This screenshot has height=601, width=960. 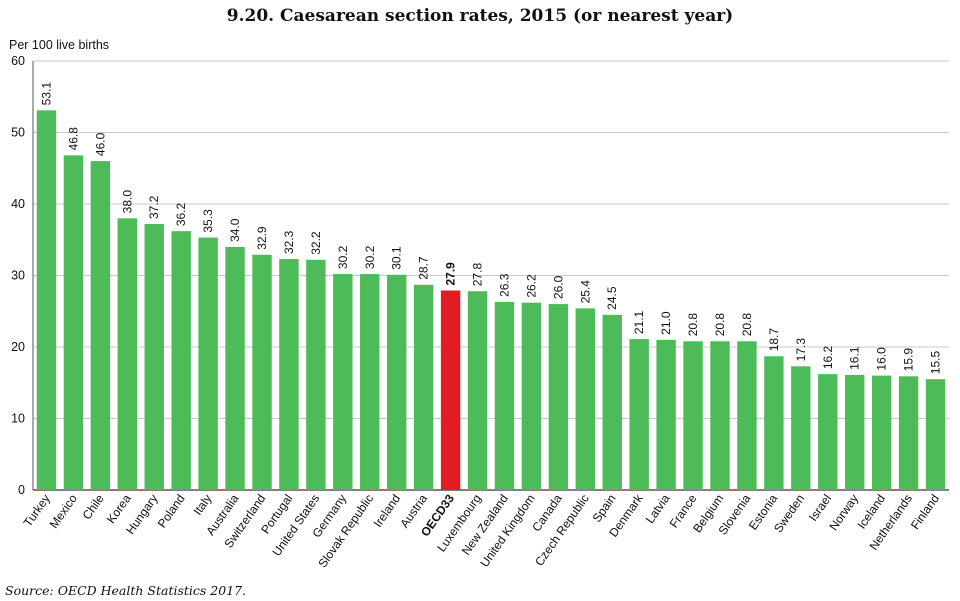 What do you see at coordinates (18, 133) in the screenshot?
I see `y-tick-label: 50` at bounding box center [18, 133].